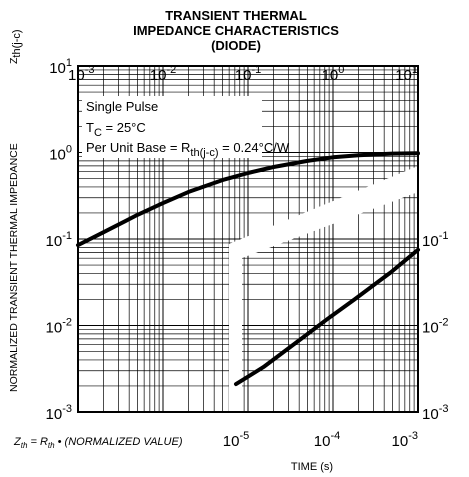  Describe the element at coordinates (59, 240) in the screenshot. I see `left-axis-tick-label: 10⁻¹` at that location.